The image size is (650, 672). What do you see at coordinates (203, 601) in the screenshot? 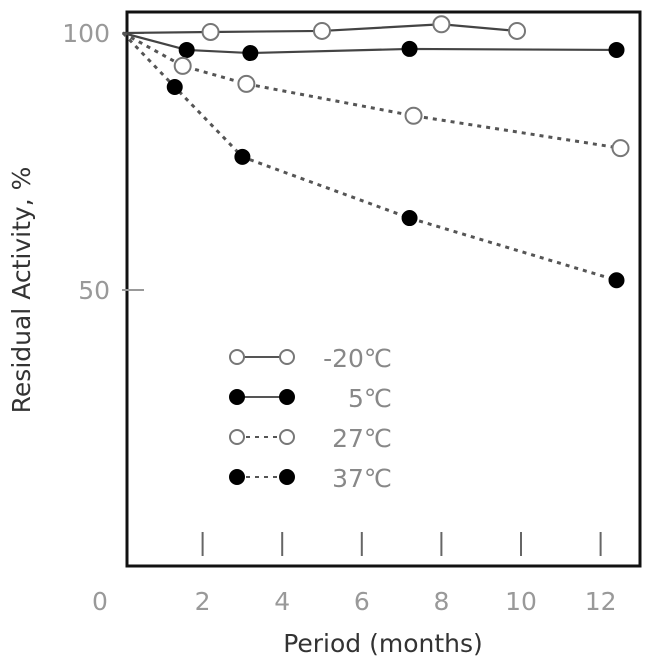
I see `x-tick-label: 2` at bounding box center [203, 601].